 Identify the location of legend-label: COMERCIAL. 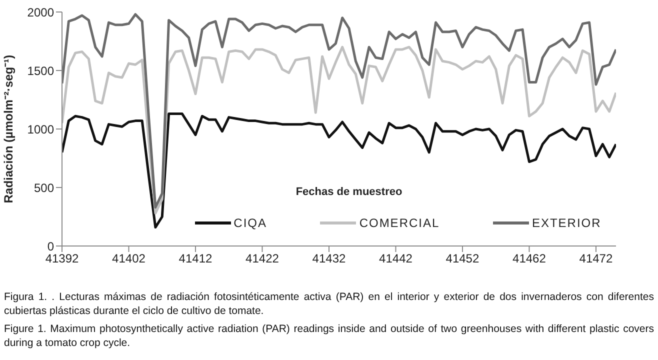
(399, 223).